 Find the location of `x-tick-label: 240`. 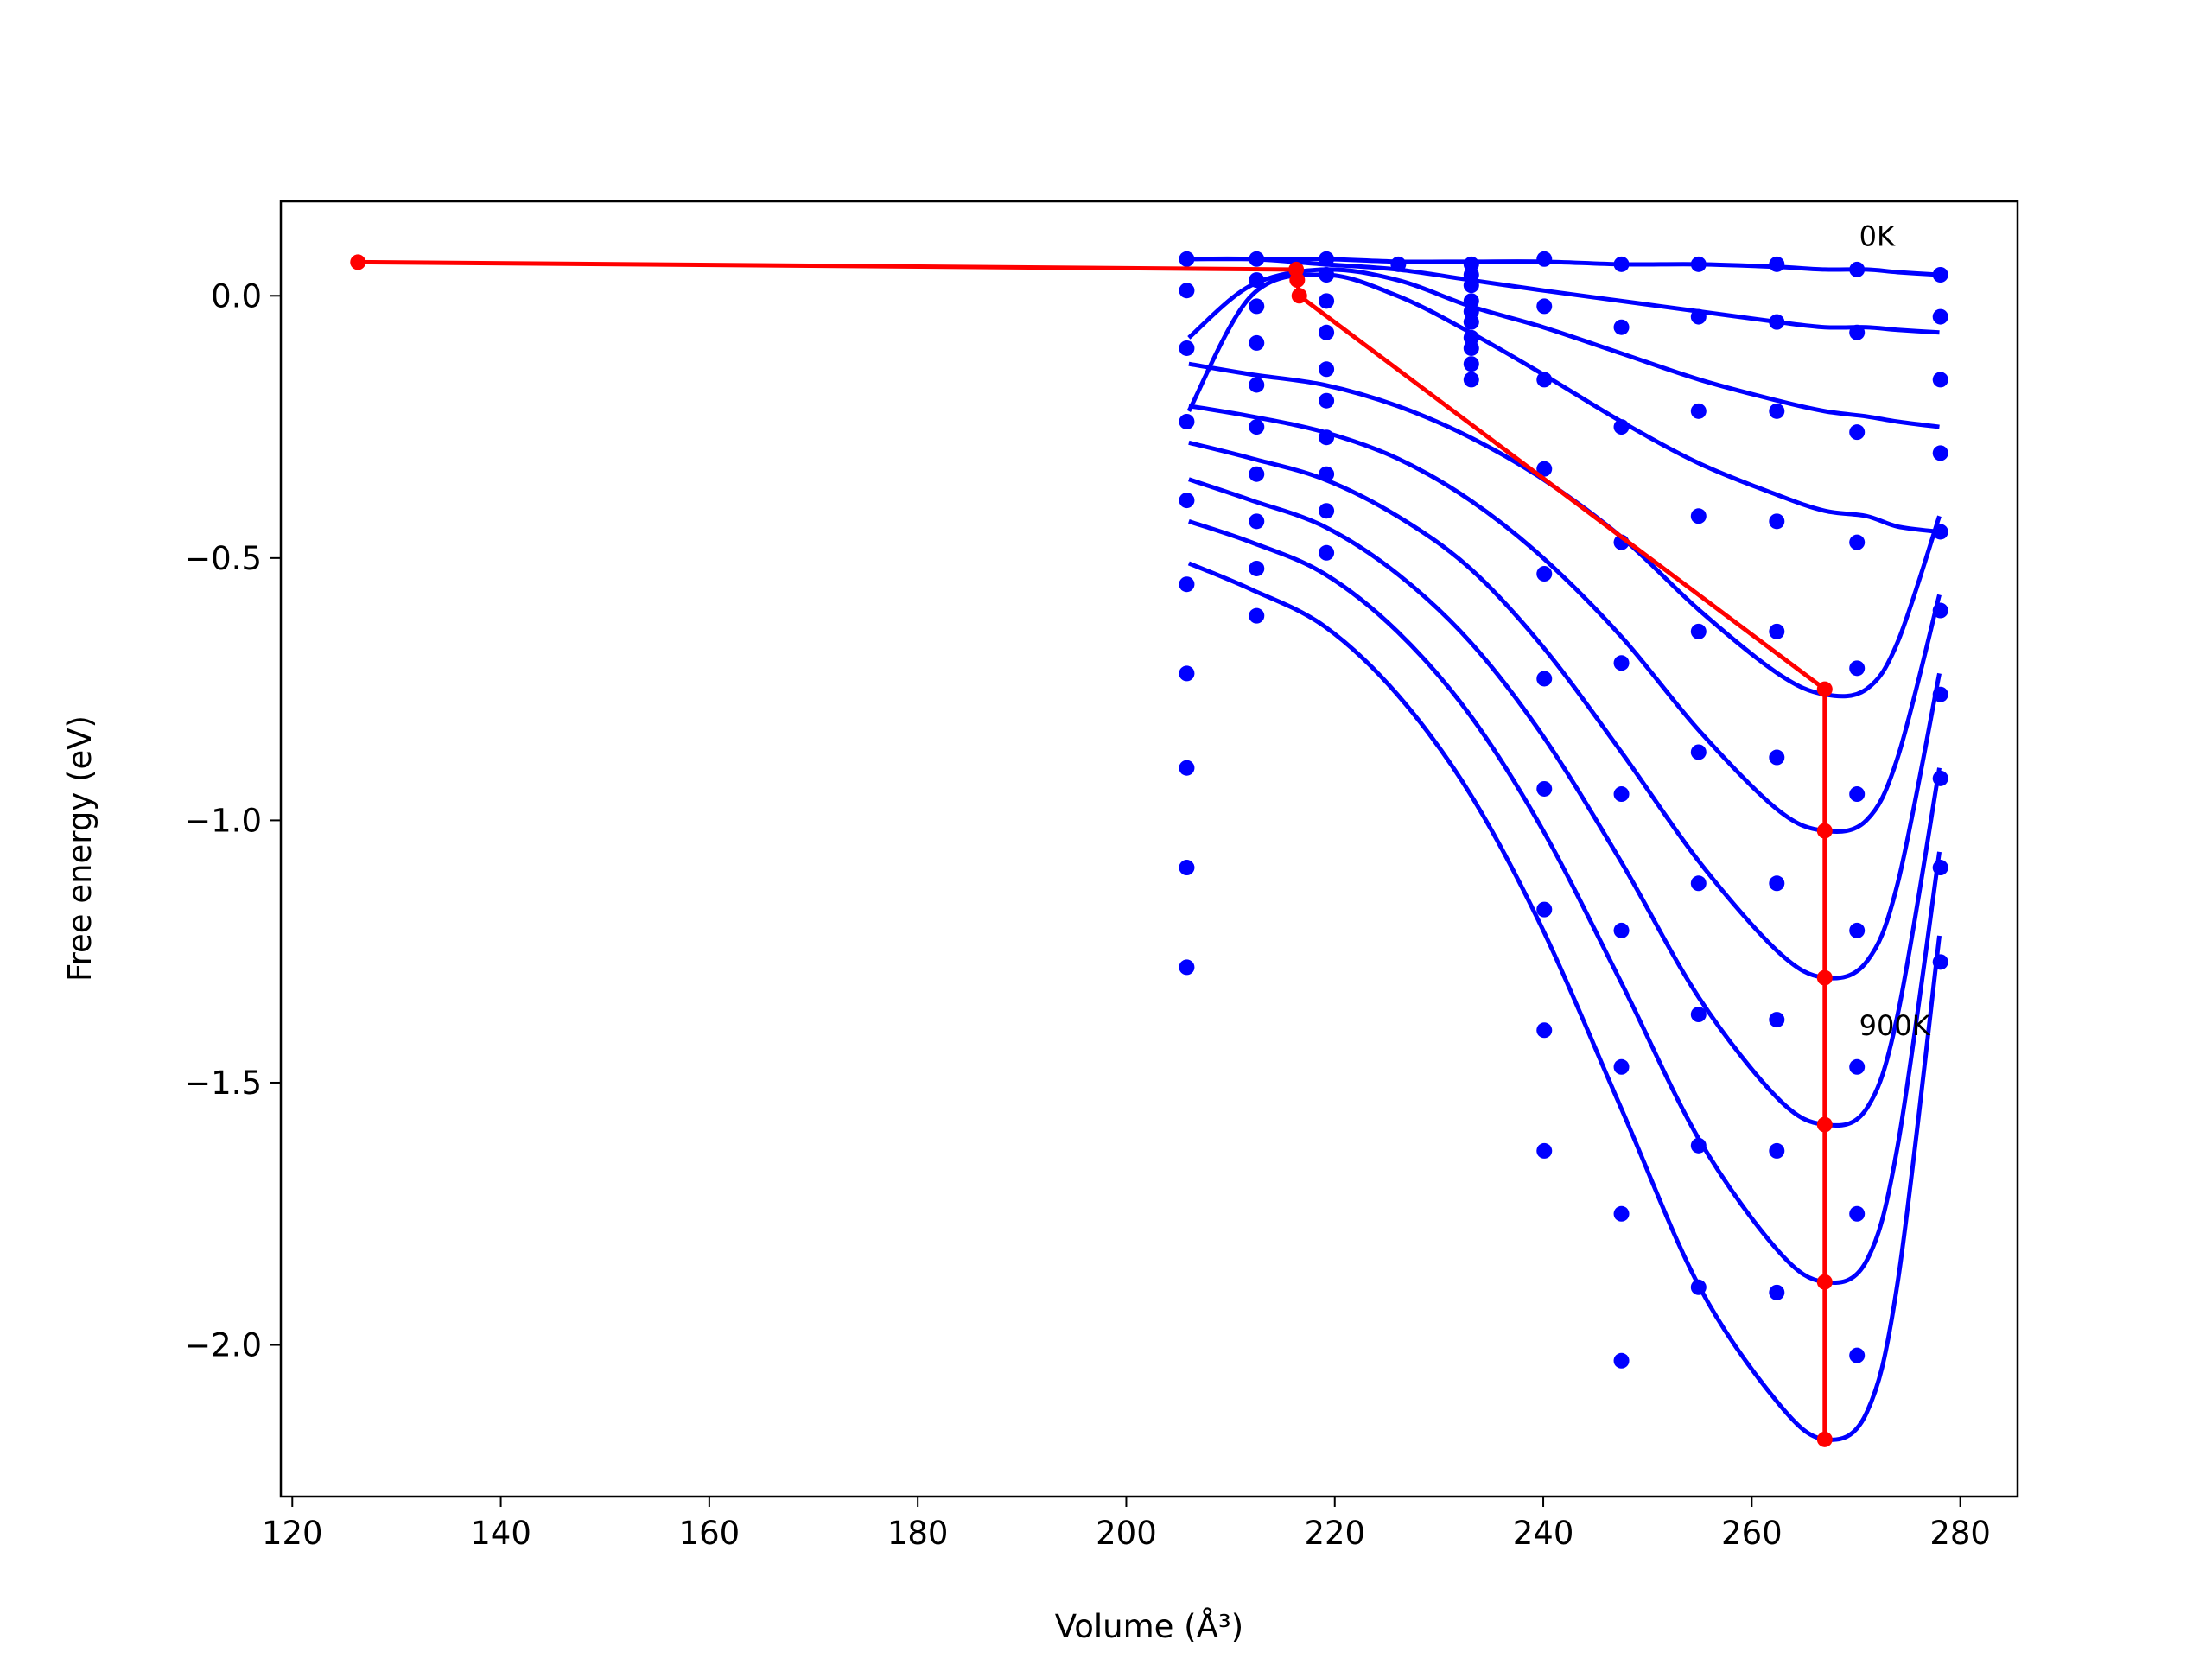

x-tick-label: 240 is located at coordinates (1543, 1533).